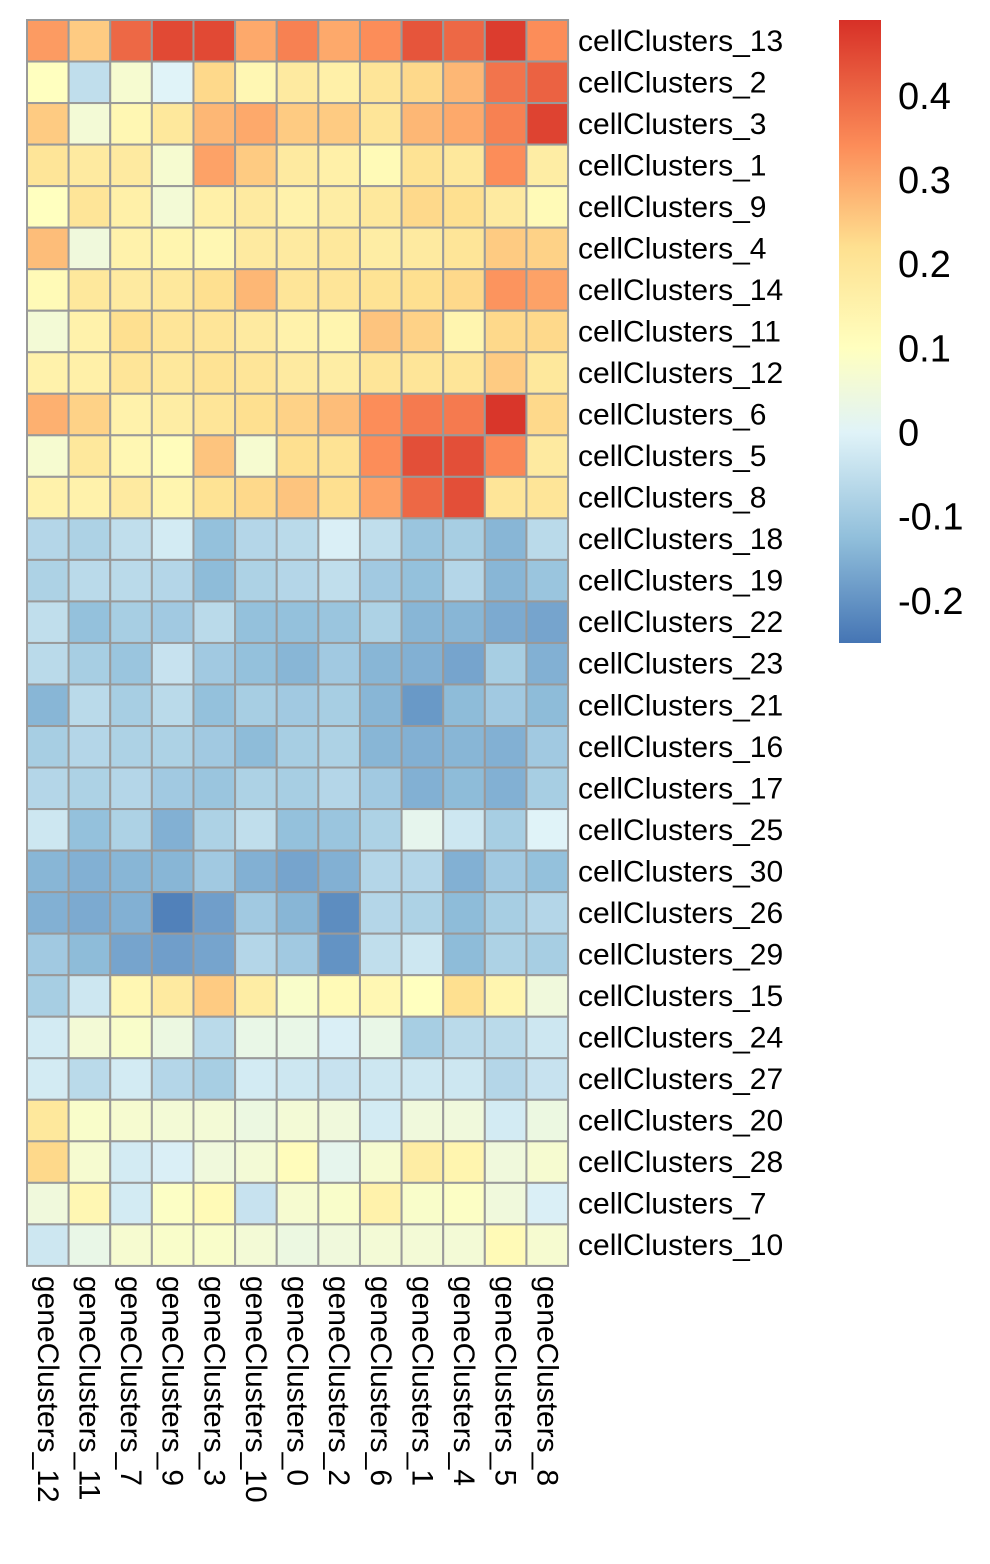  I want to click on row-label: cellClusters_6, so click(672, 415).